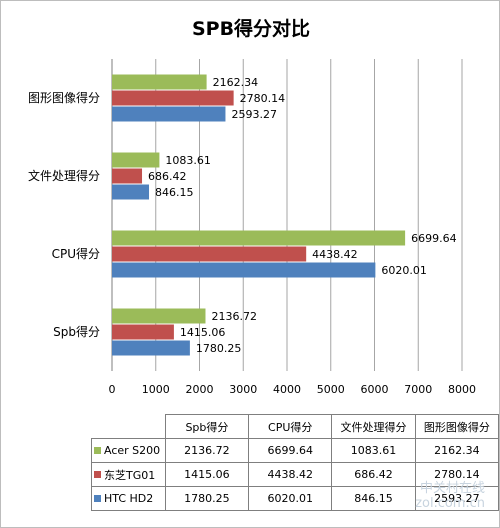 This screenshot has width=500, height=528. I want to click on table-cell: 2162.34, so click(457, 450).